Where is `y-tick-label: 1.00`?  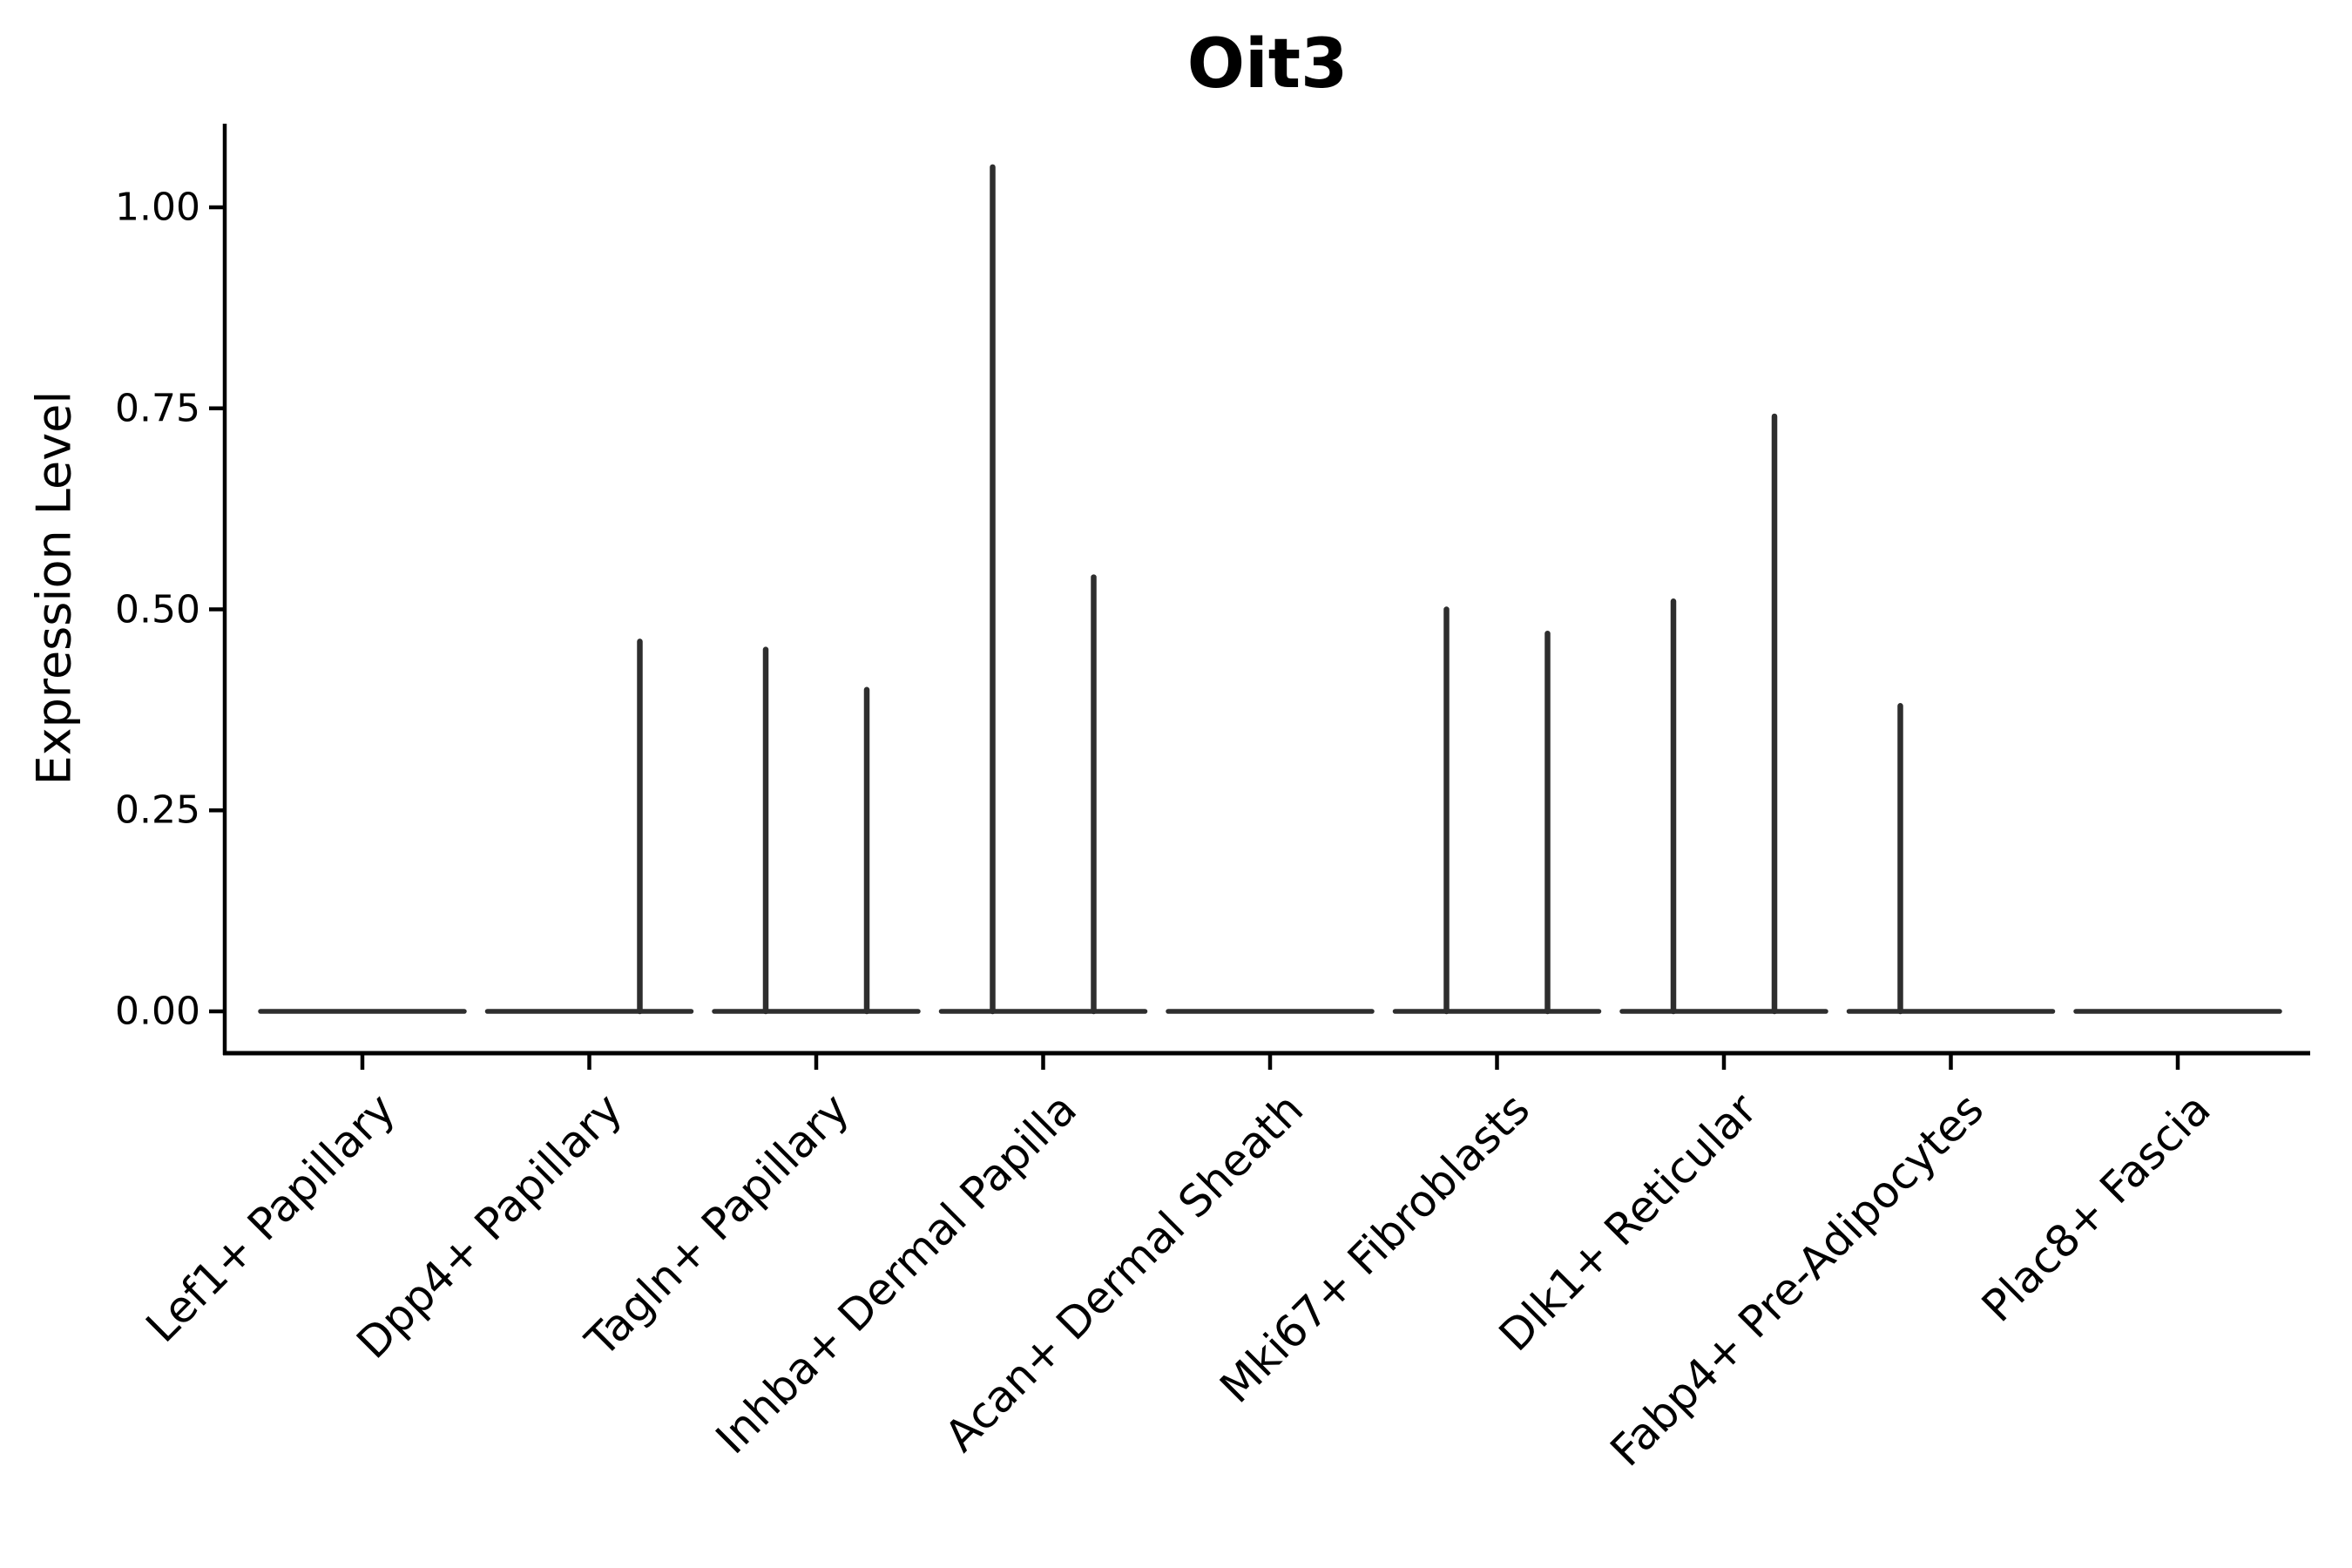
y-tick-label: 1.00 is located at coordinates (157, 207).